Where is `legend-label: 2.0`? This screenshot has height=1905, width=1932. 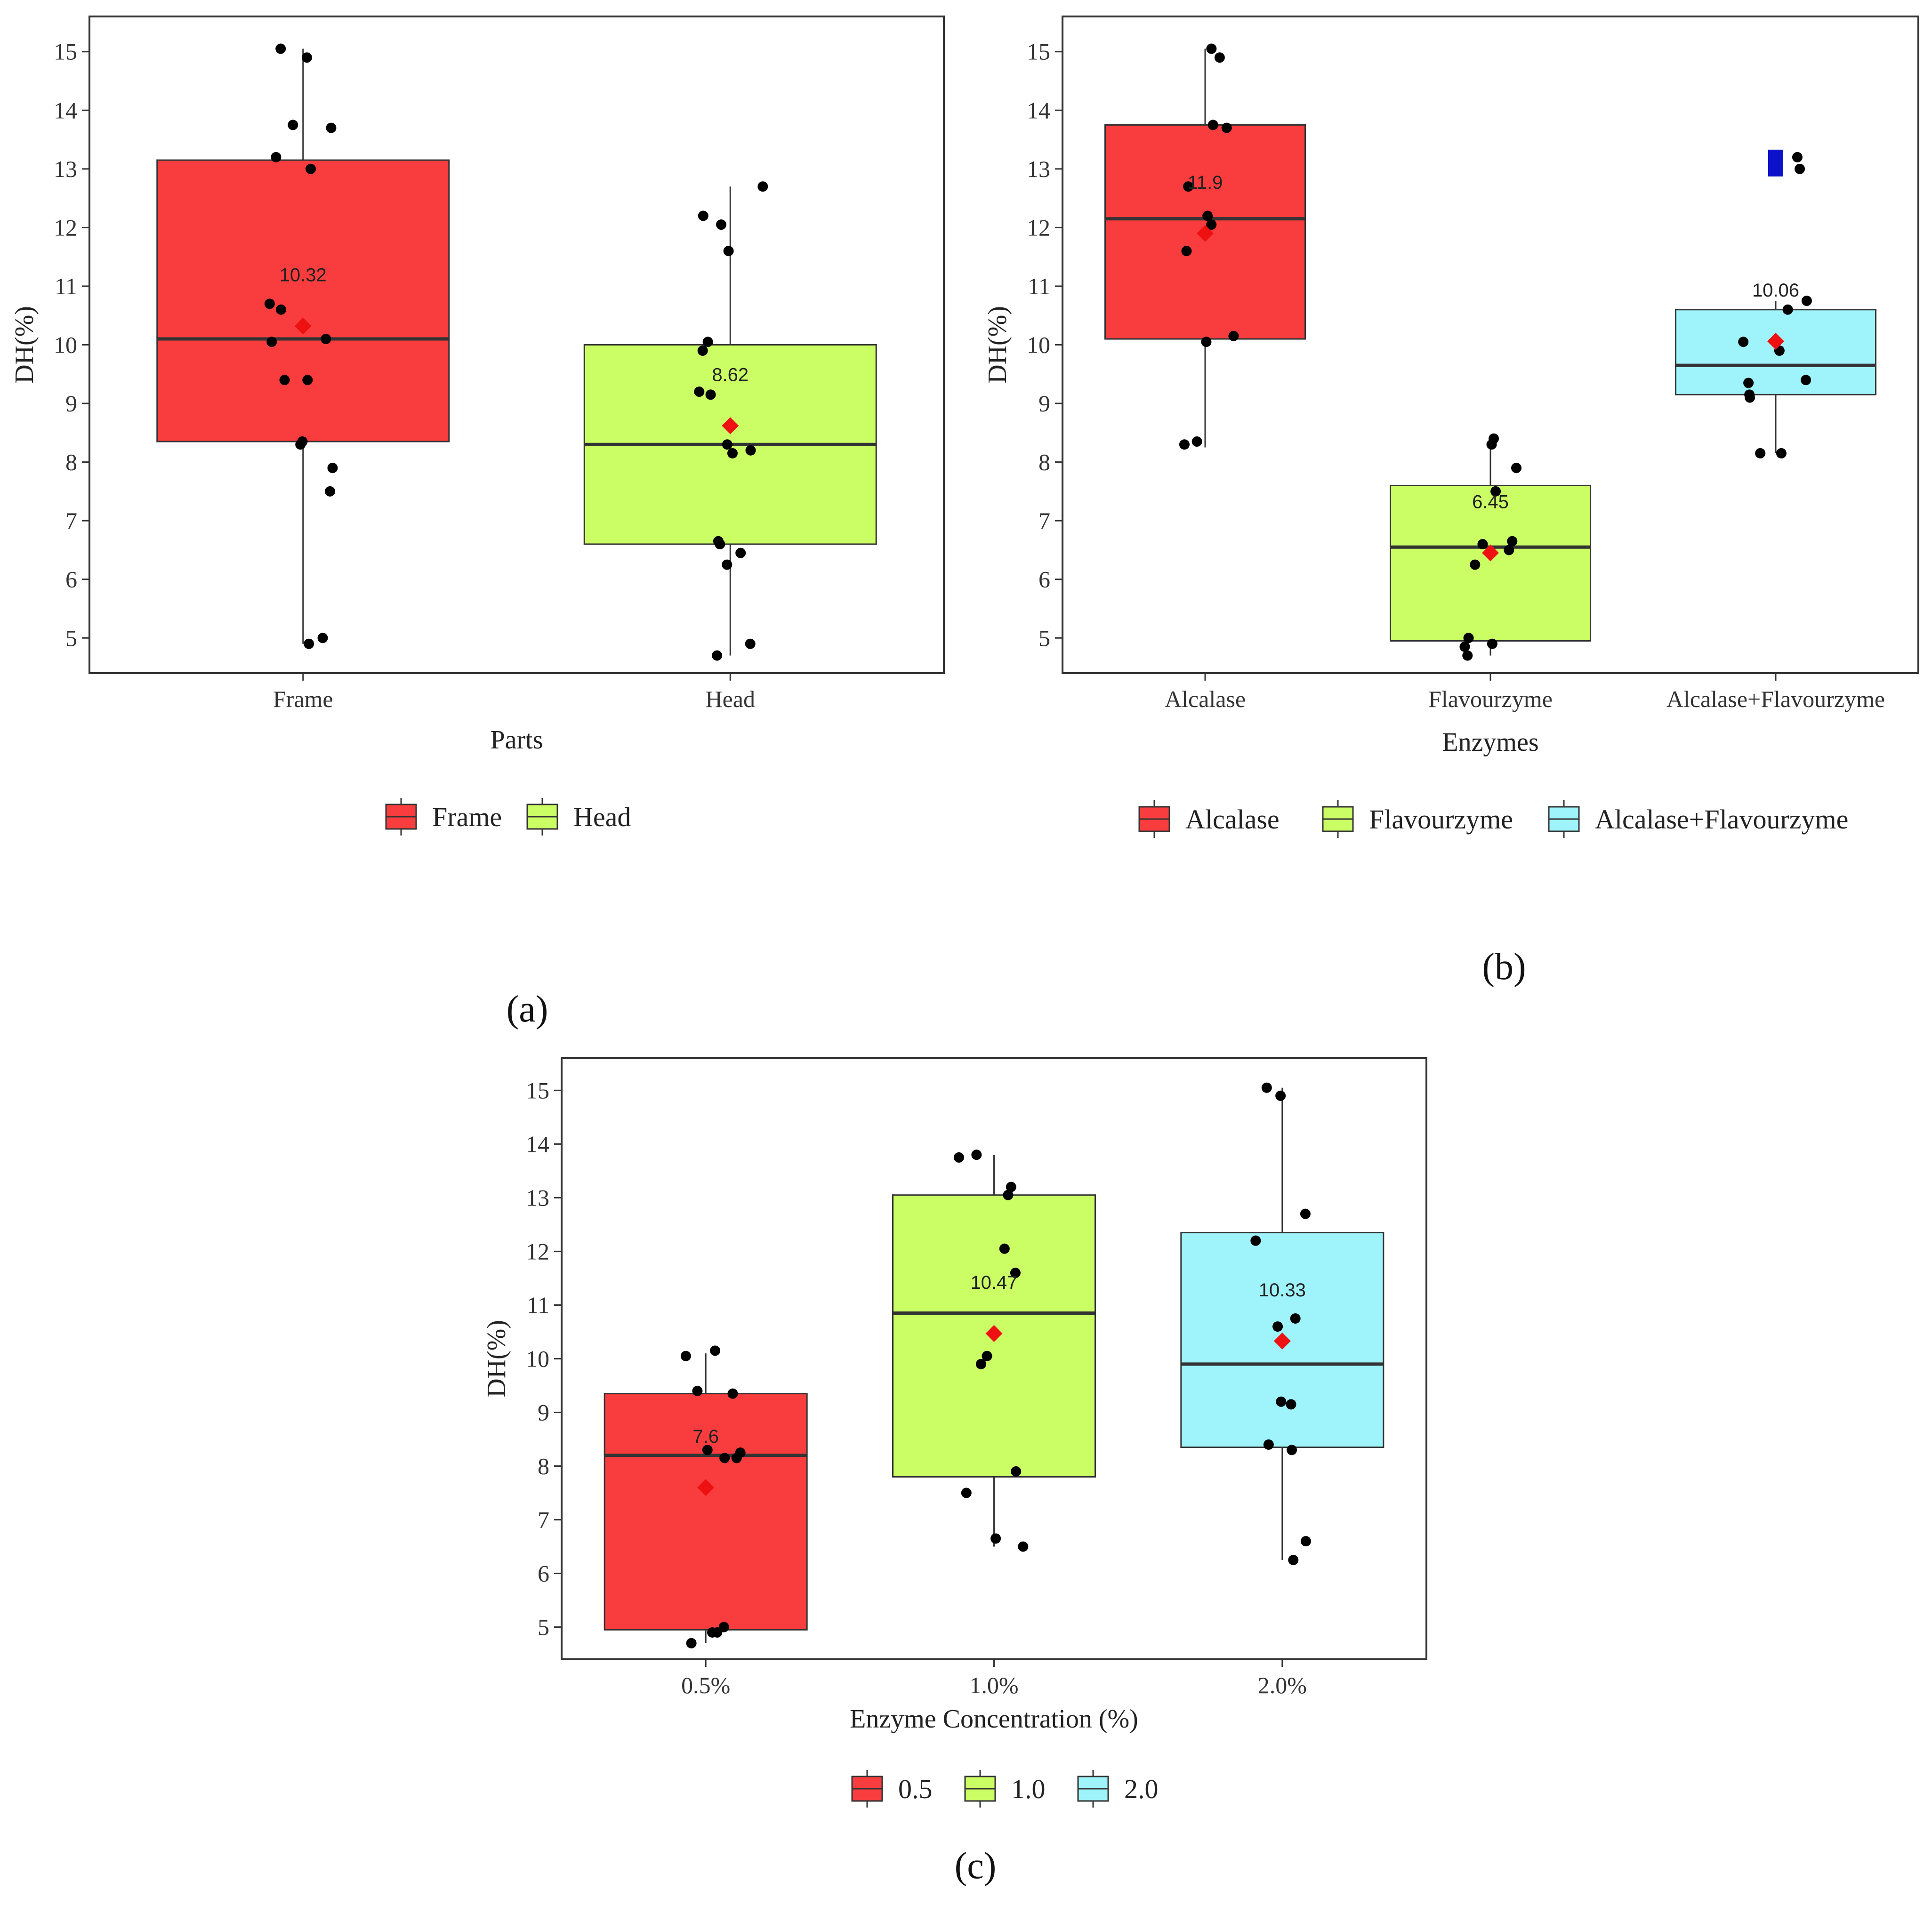
legend-label: 2.0 is located at coordinates (1141, 1789).